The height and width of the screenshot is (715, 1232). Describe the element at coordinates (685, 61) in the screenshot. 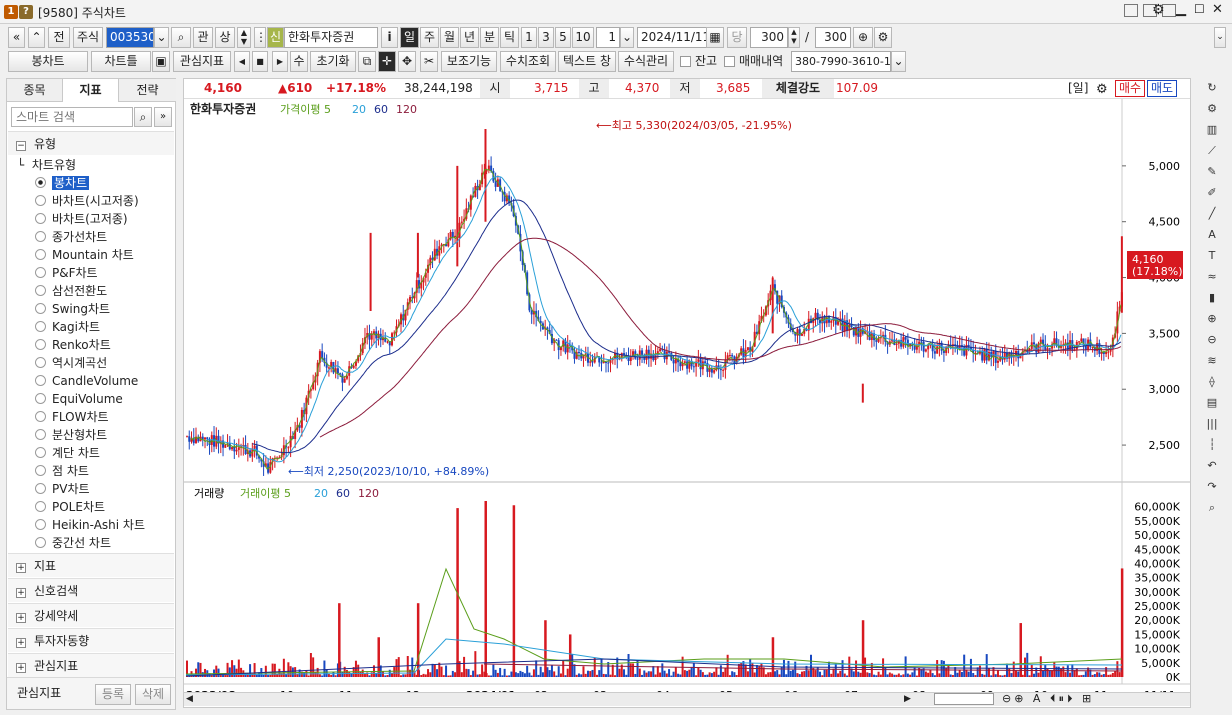

I see `balance-checkbox` at that location.